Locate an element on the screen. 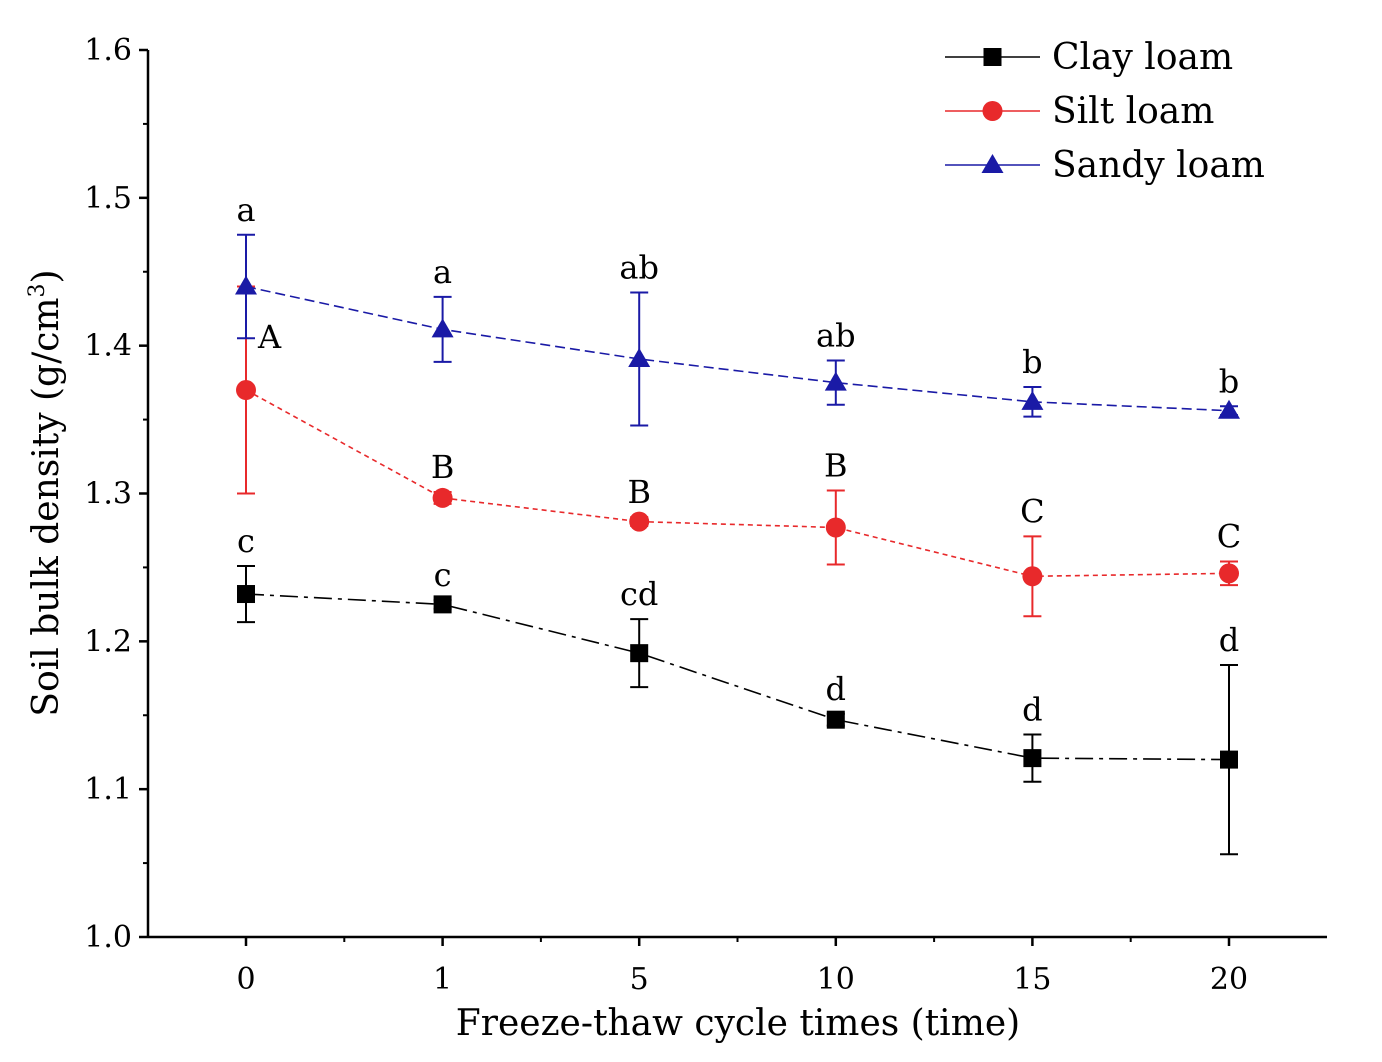 The width and height of the screenshot is (1382, 1062). series-sandy-loam is located at coordinates (737, 330).